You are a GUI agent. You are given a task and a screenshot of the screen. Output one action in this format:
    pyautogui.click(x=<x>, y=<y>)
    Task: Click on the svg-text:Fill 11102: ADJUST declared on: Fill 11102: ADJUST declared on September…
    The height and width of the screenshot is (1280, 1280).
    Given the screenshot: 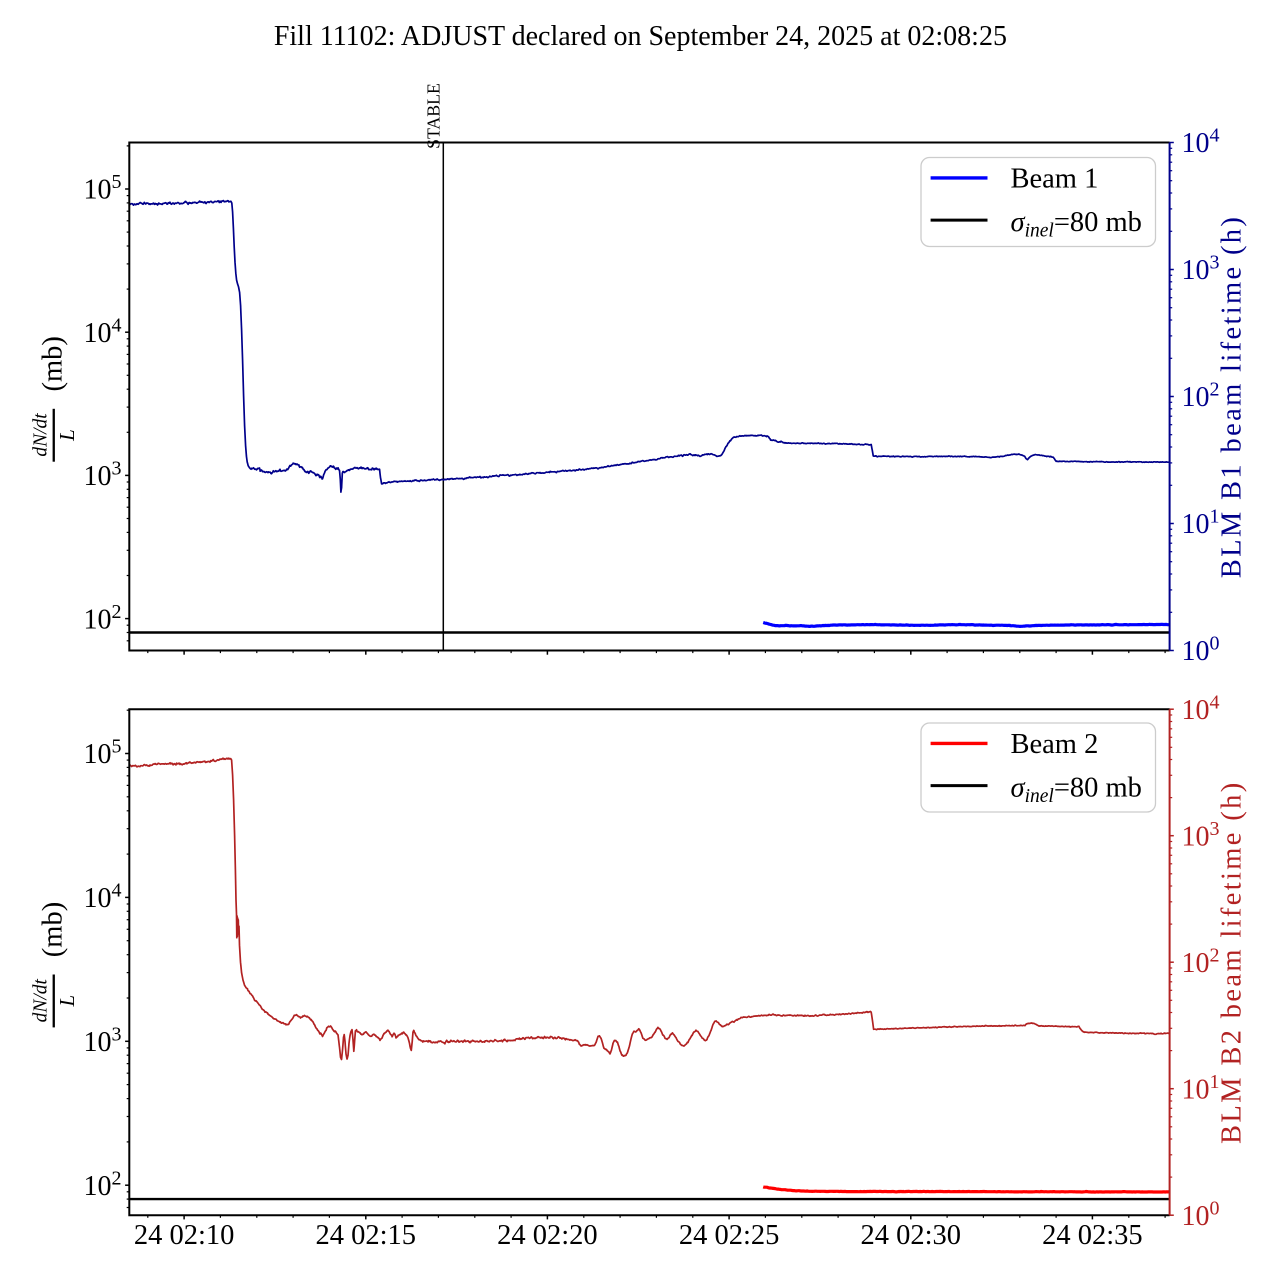 What is the action you would take?
    pyautogui.click(x=640, y=36)
    